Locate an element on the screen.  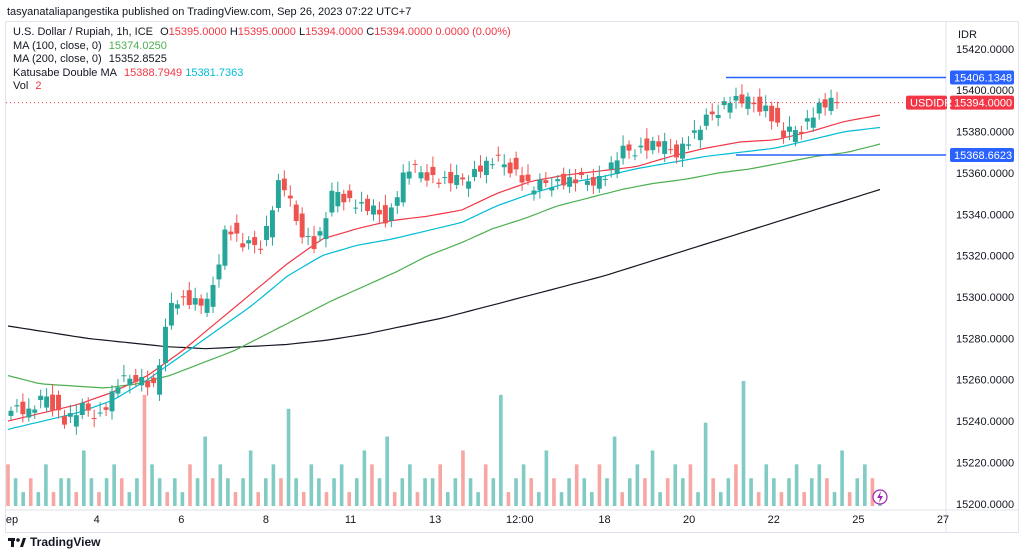
y-tick-label: 15200.0000 is located at coordinates (985, 505).